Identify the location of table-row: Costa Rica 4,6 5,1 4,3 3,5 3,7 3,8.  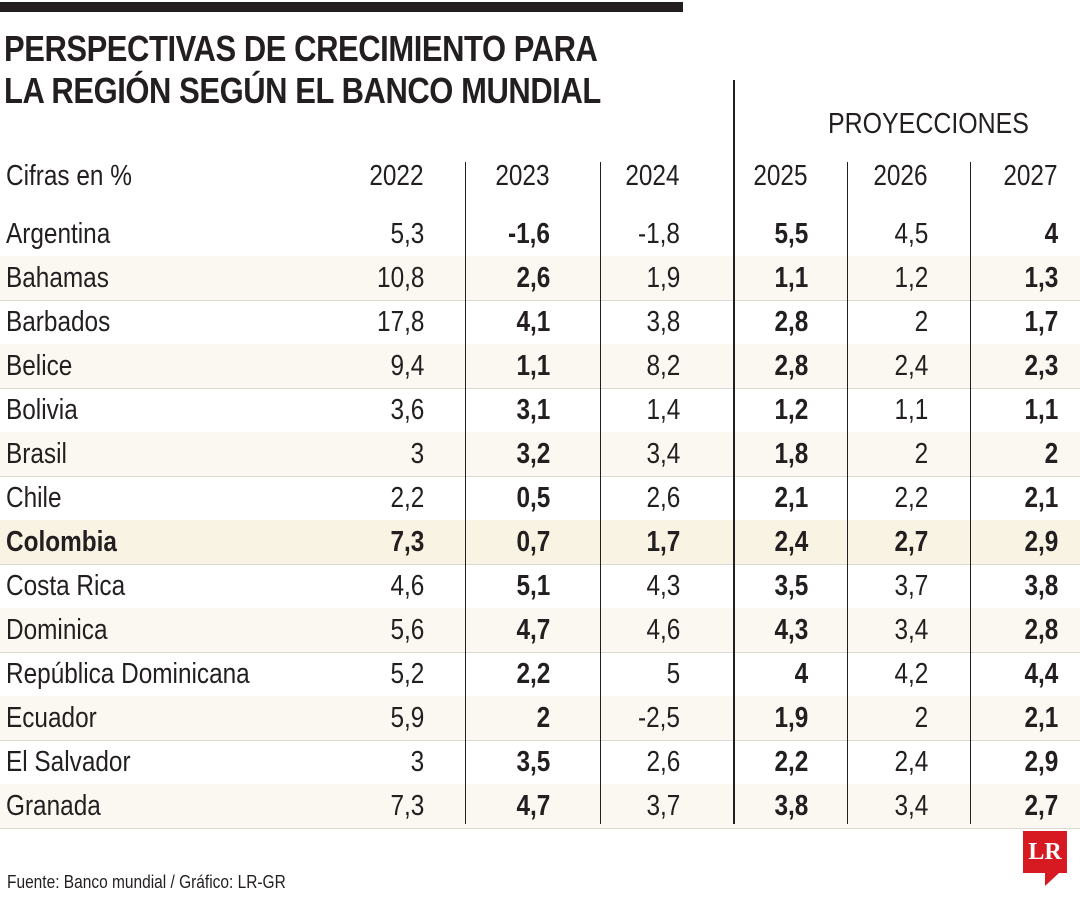
(540, 586).